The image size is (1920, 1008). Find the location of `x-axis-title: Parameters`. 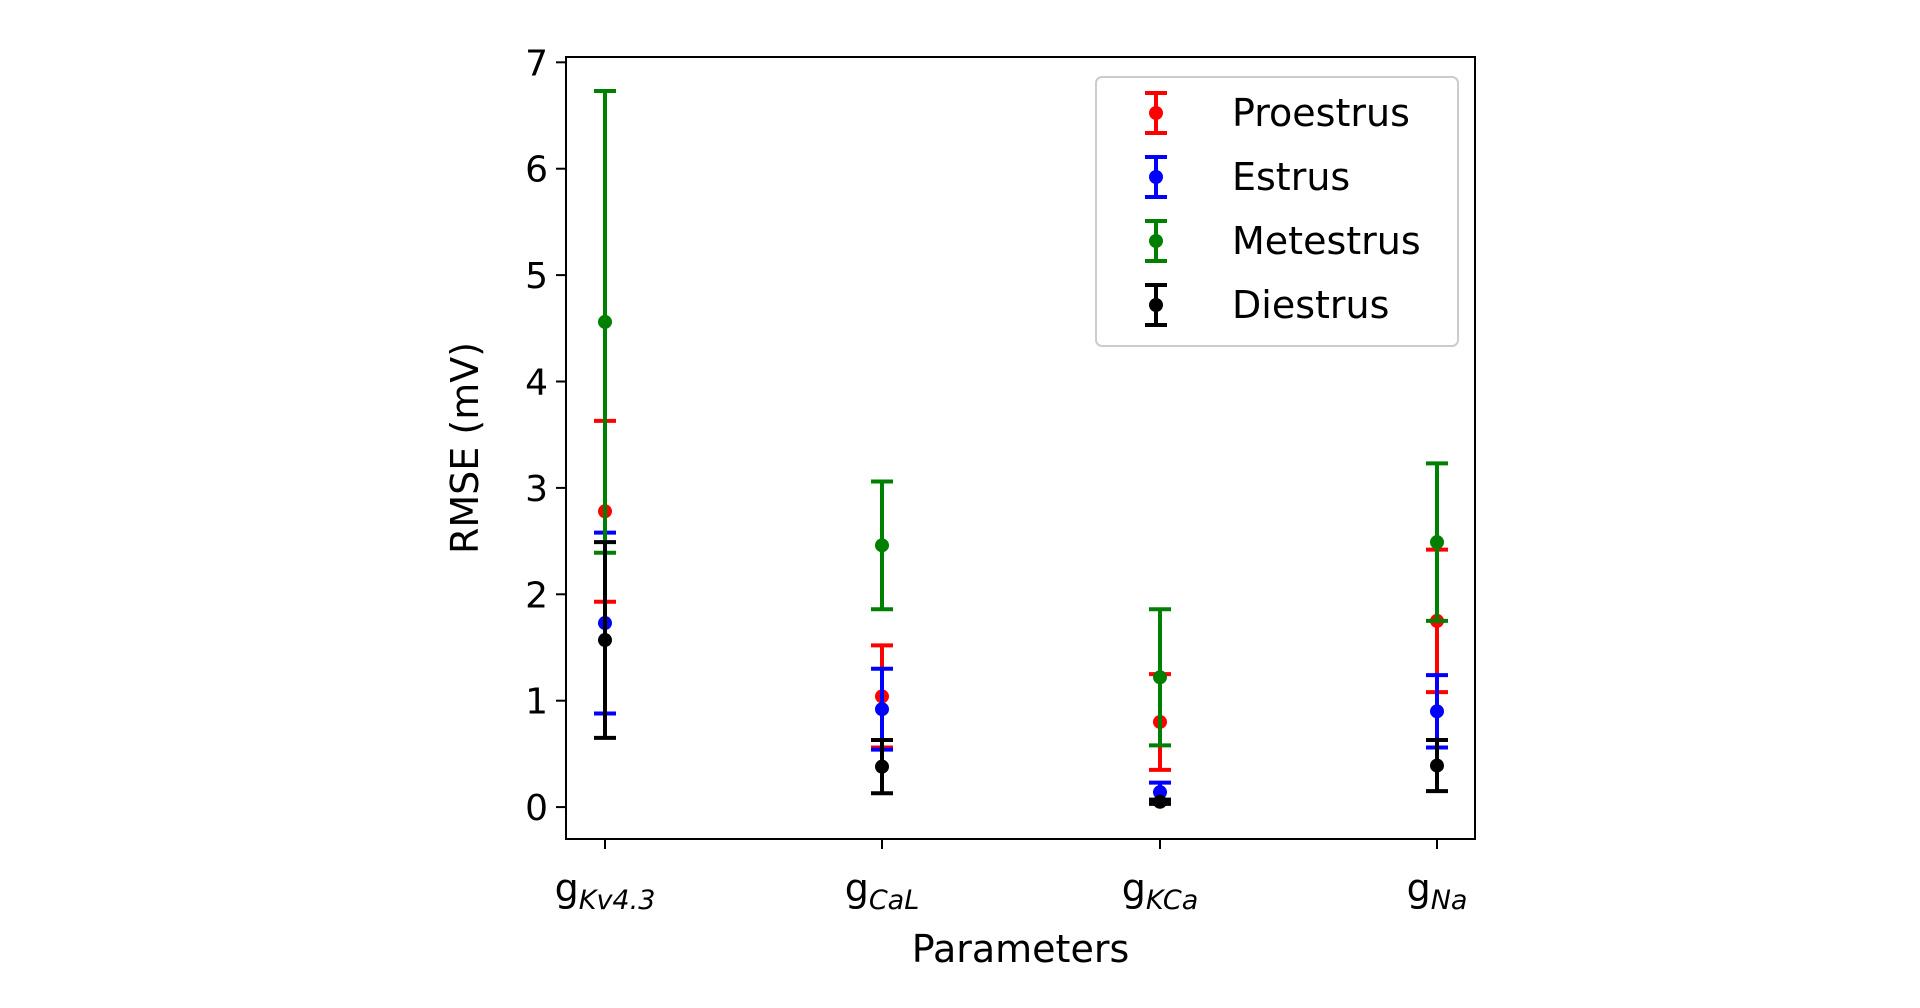

x-axis-title: Parameters is located at coordinates (1021, 949).